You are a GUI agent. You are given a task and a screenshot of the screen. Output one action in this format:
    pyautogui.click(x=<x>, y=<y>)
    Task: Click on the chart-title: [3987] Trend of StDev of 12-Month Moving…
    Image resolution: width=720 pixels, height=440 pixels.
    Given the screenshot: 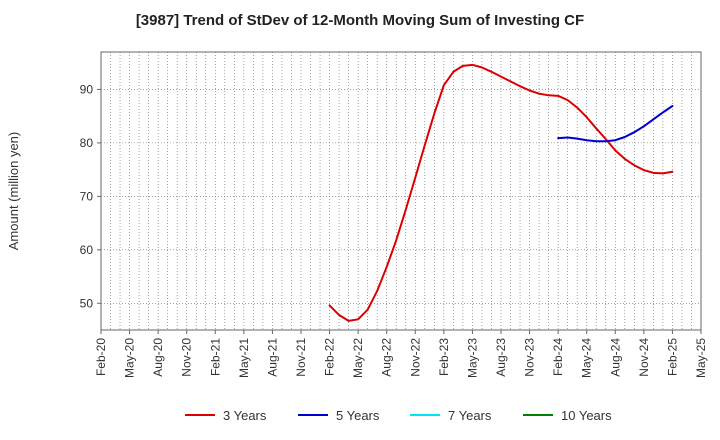 What is the action you would take?
    pyautogui.click(x=360, y=20)
    